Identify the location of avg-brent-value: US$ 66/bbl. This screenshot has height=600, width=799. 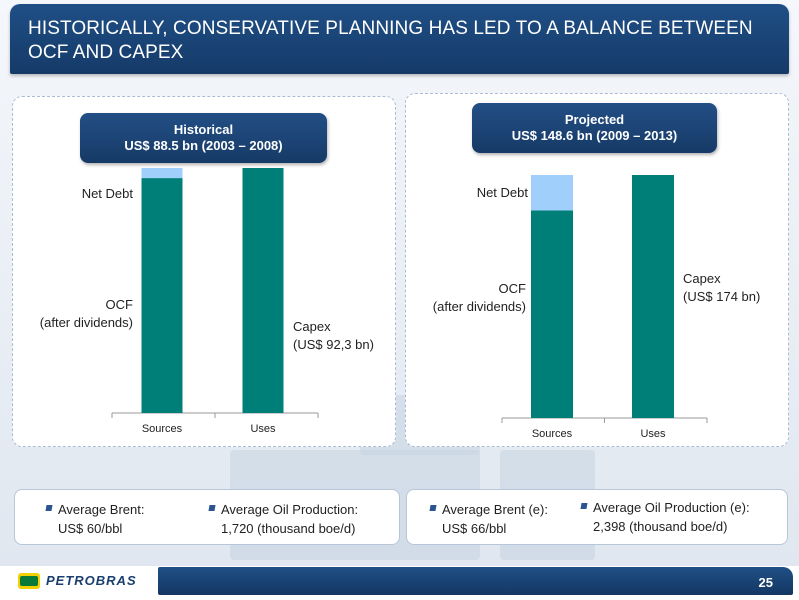
(474, 528).